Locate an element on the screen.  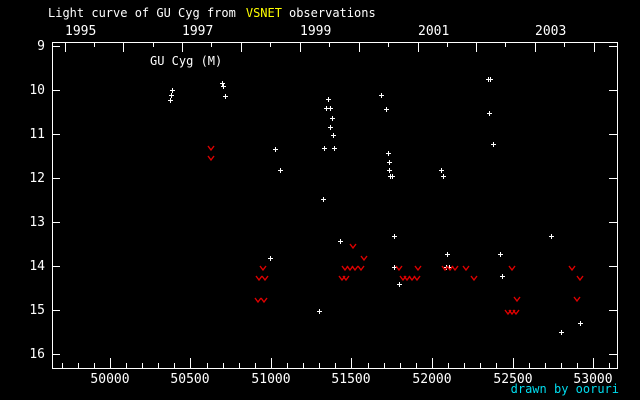
x-axis-tick-label: 53000 is located at coordinates (592, 379).